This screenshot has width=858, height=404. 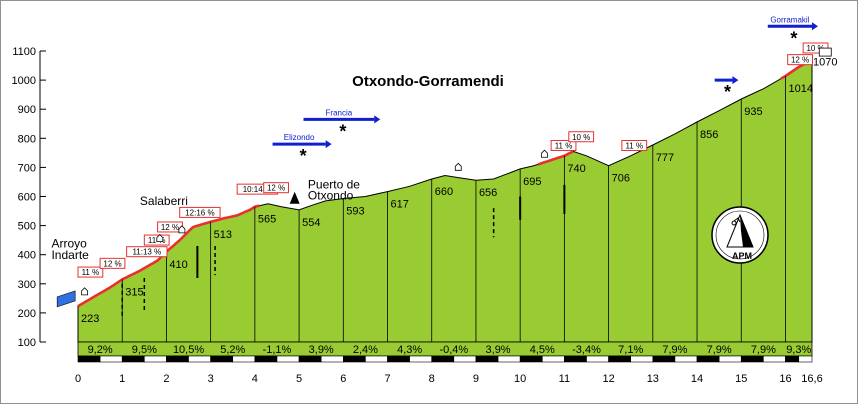 What do you see at coordinates (532, 182) in the screenshot?
I see `elevation-label: 695` at bounding box center [532, 182].